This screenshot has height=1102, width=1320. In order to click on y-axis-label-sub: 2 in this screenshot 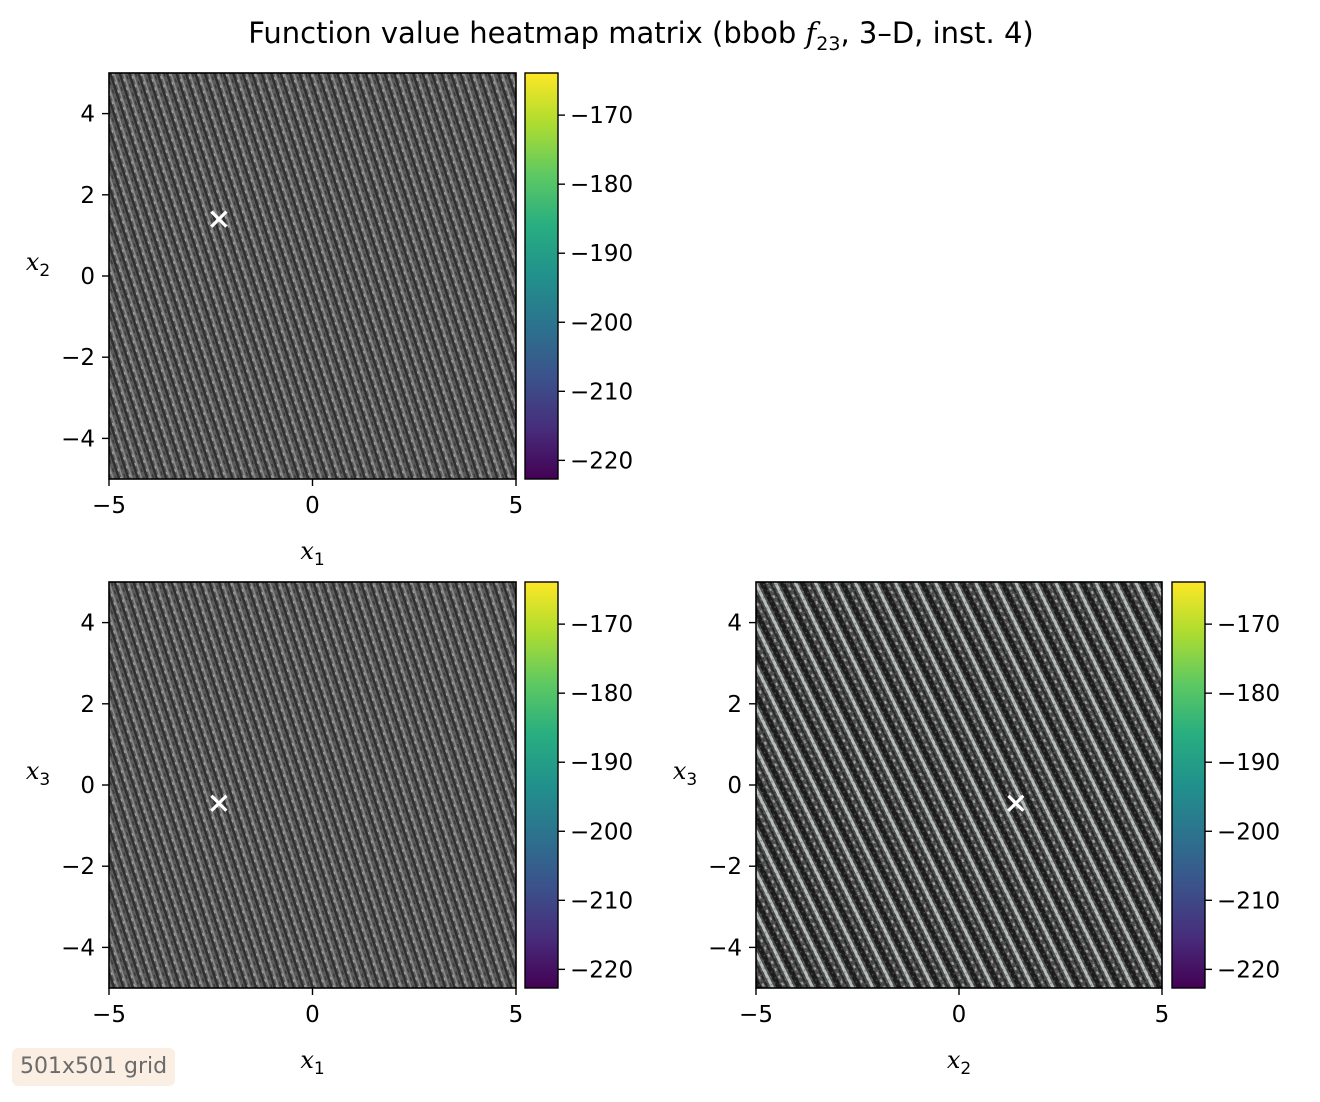, I will do `click(44, 271)`.